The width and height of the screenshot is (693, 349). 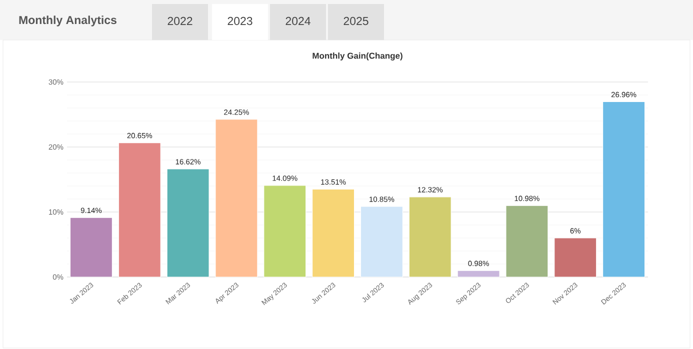 What do you see at coordinates (478, 274) in the screenshot?
I see `bar` at bounding box center [478, 274].